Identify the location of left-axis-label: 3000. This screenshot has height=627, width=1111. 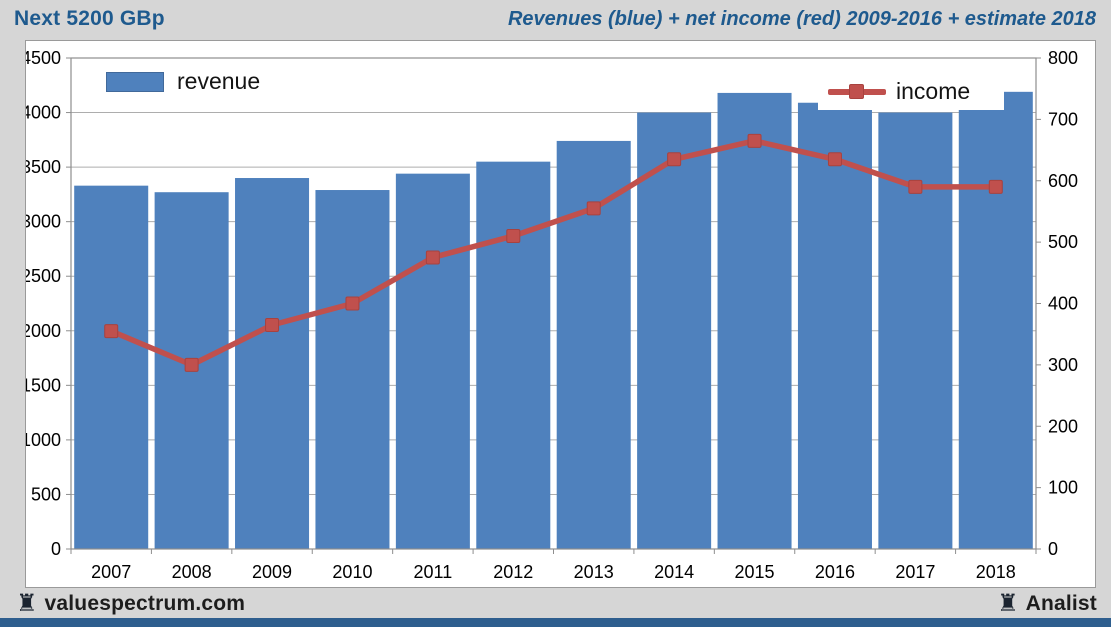
(43, 222).